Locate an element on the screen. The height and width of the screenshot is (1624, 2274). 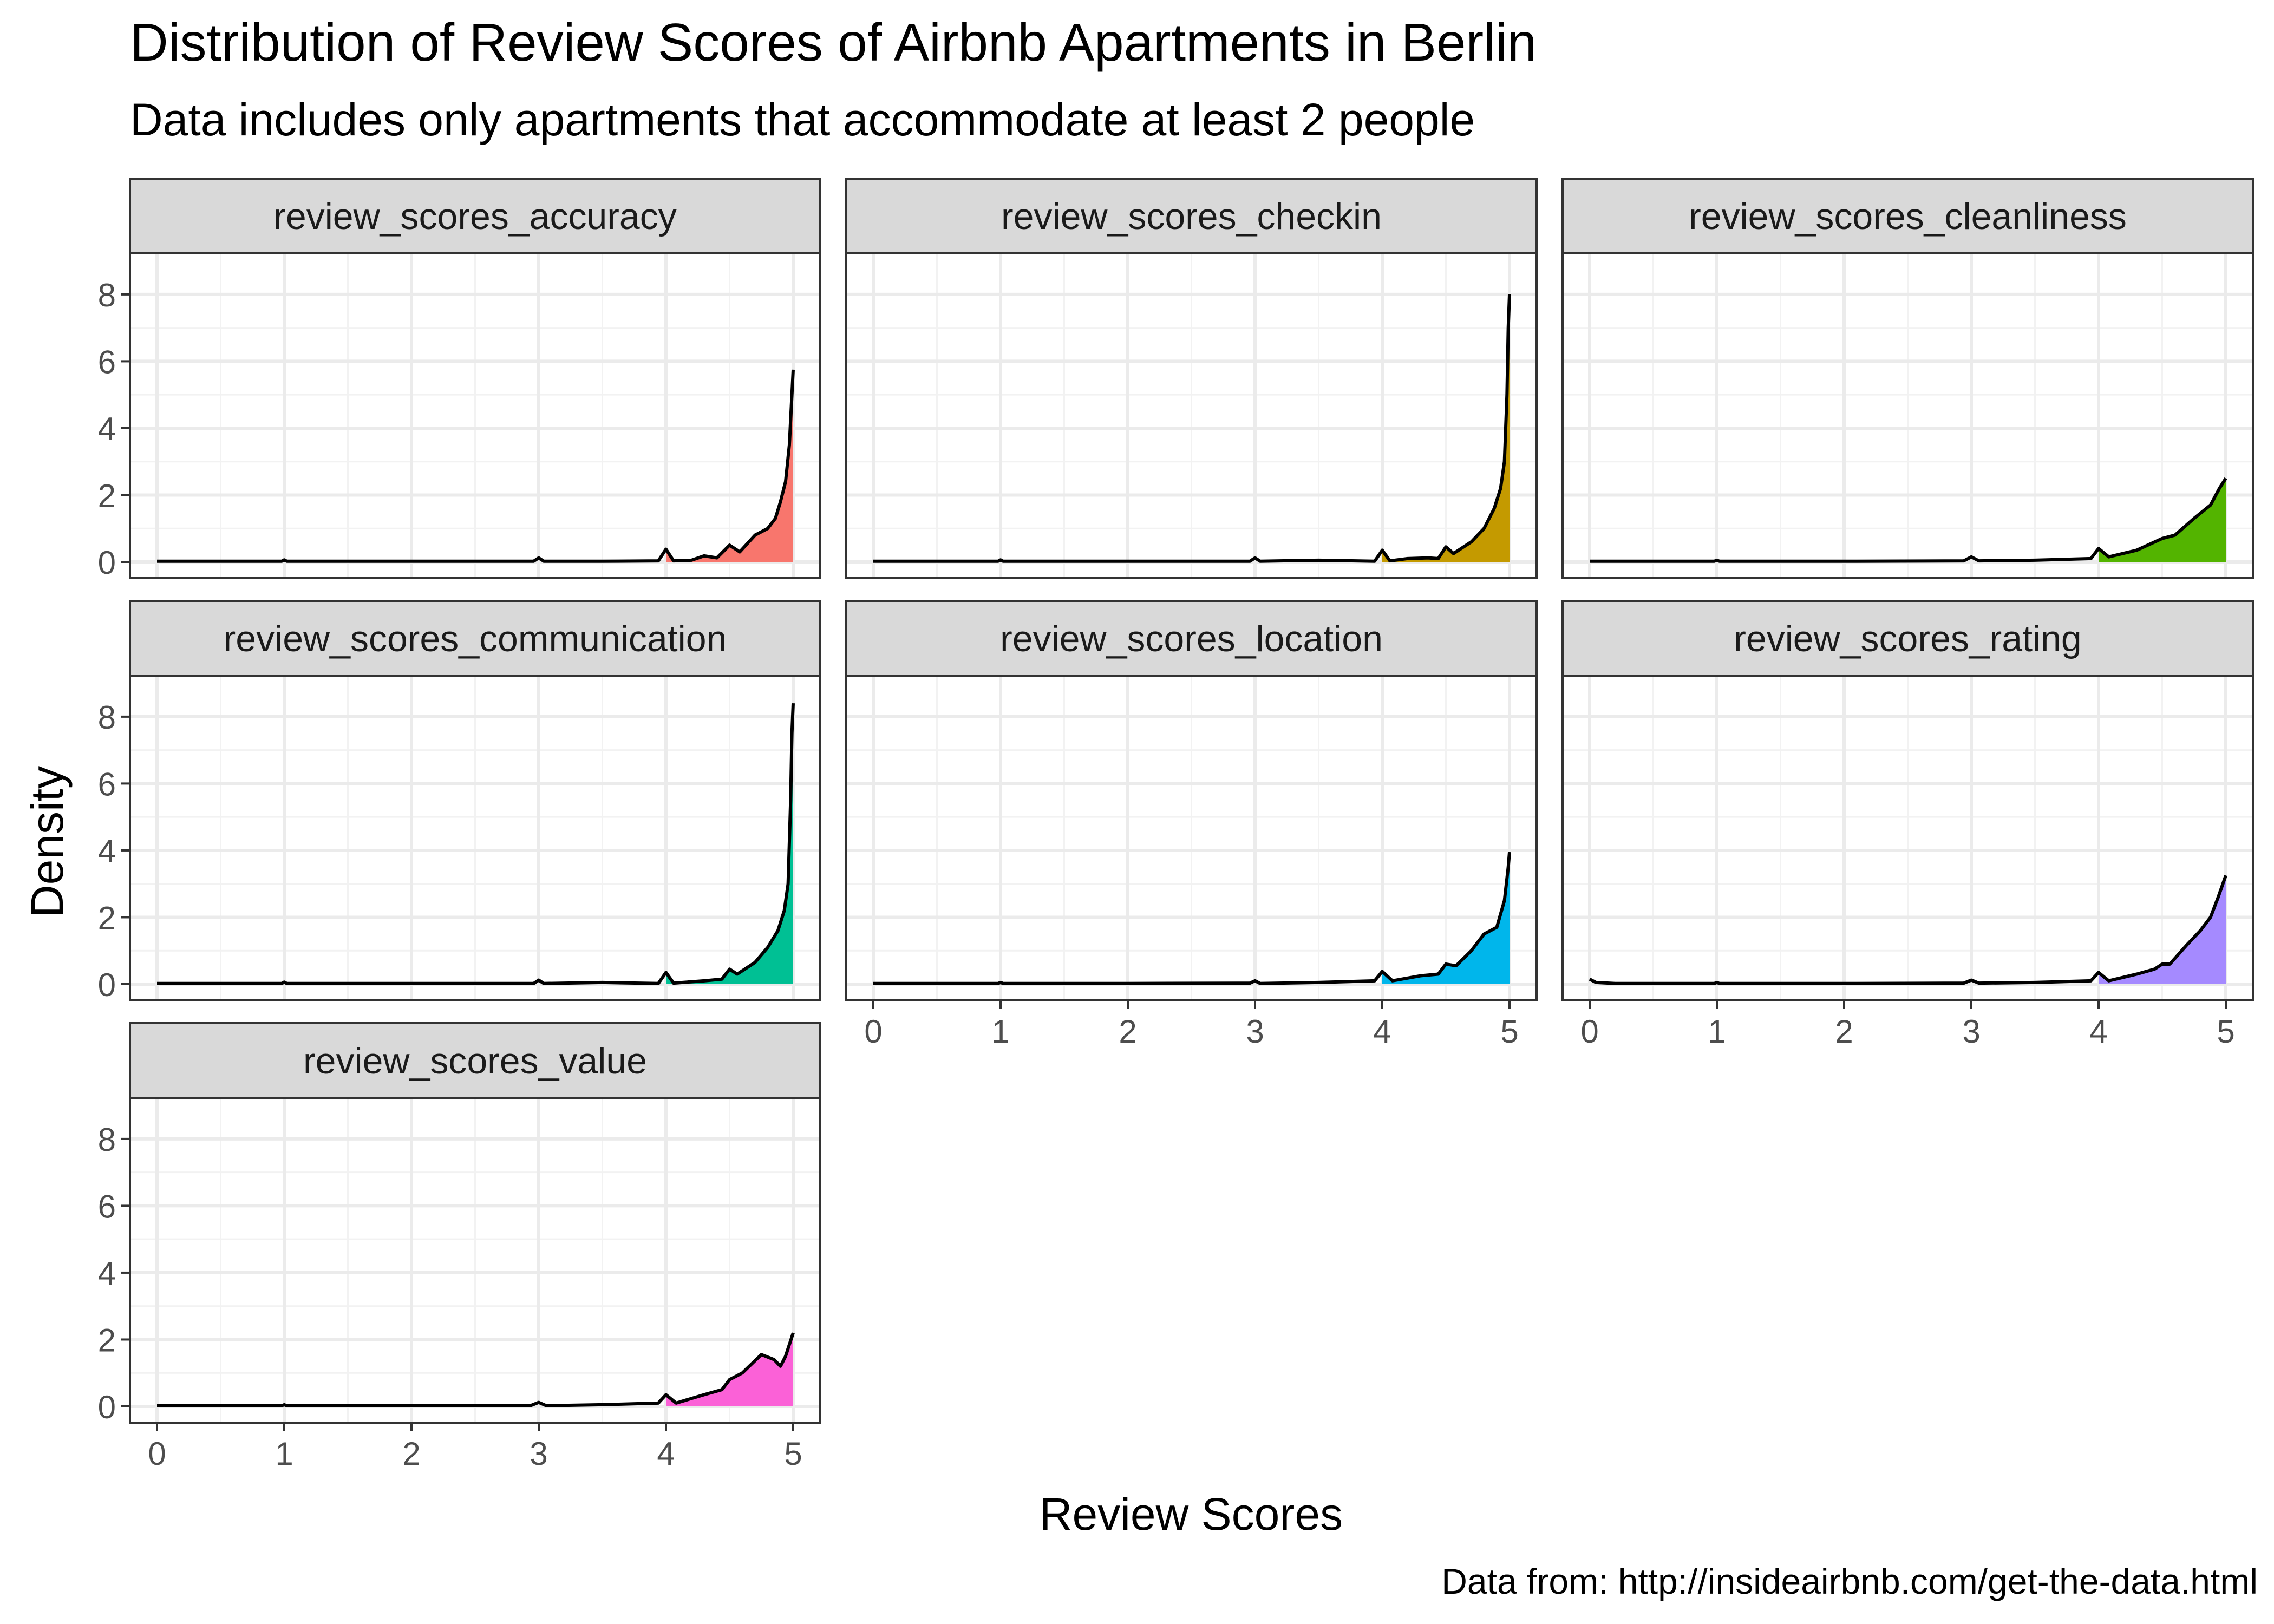
facet-strip-label: review_scores_checkin is located at coordinates (1192, 216).